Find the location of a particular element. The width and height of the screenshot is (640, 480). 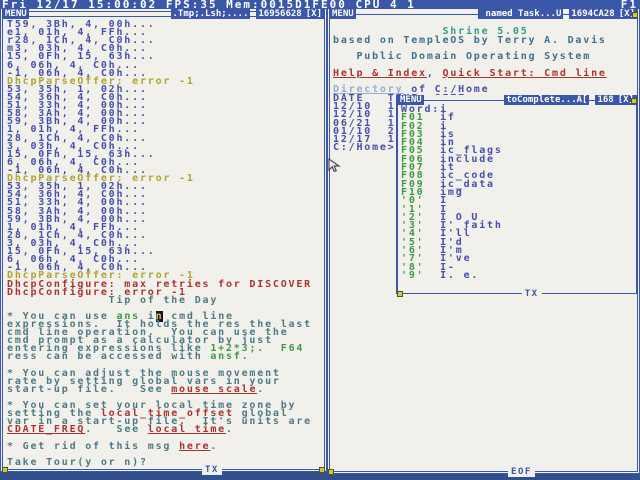

text-span: setting the is located at coordinates (54, 414).